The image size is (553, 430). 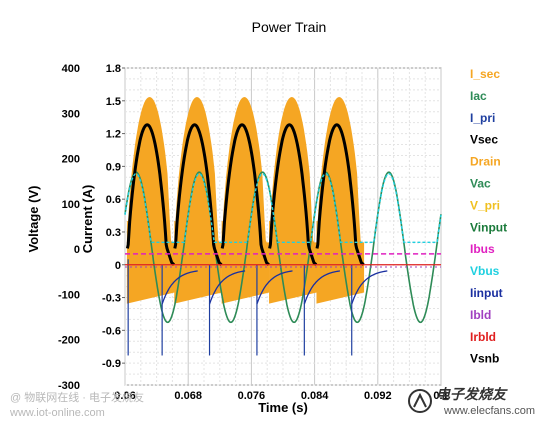 What do you see at coordinates (71, 160) in the screenshot?
I see `voltage-tick-label: 200` at bounding box center [71, 160].